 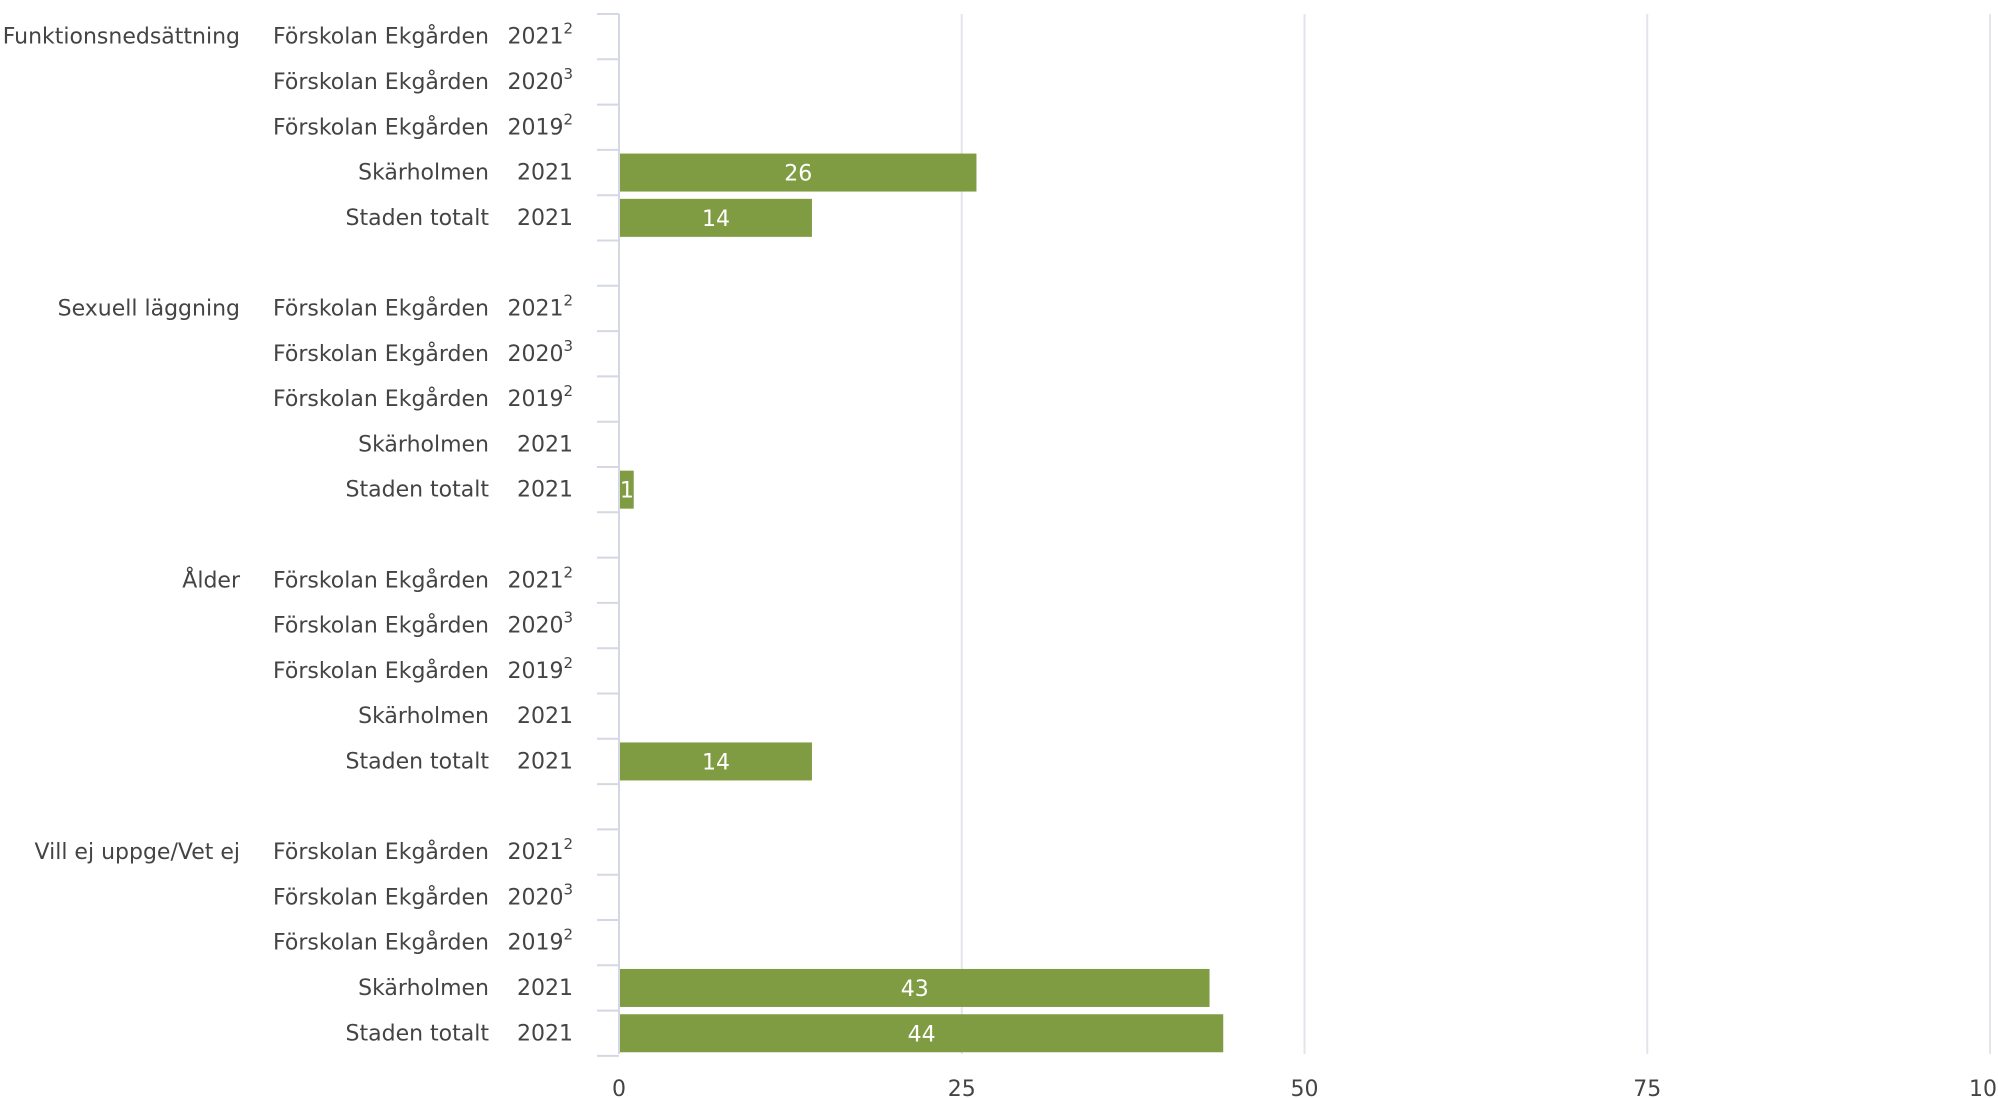 I want to click on data-label: 44, so click(x=922, y=1034).